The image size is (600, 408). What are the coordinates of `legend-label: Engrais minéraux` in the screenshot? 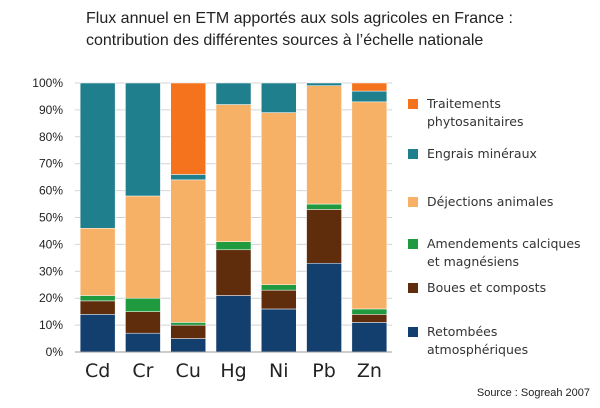 It's located at (482, 153).